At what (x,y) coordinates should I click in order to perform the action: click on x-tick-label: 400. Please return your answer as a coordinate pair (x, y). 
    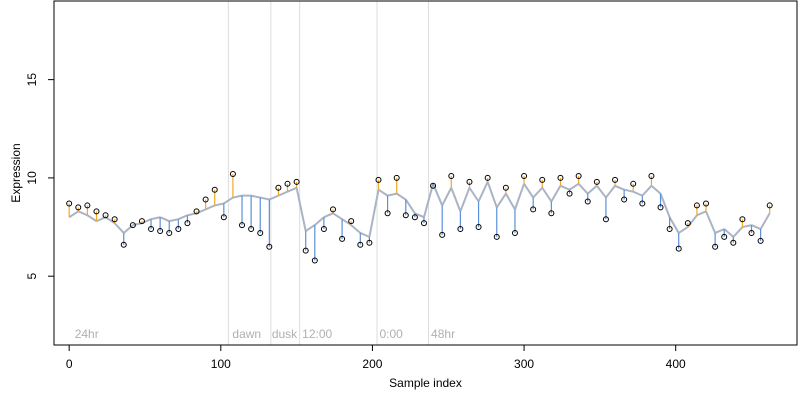
    Looking at the image, I should click on (676, 364).